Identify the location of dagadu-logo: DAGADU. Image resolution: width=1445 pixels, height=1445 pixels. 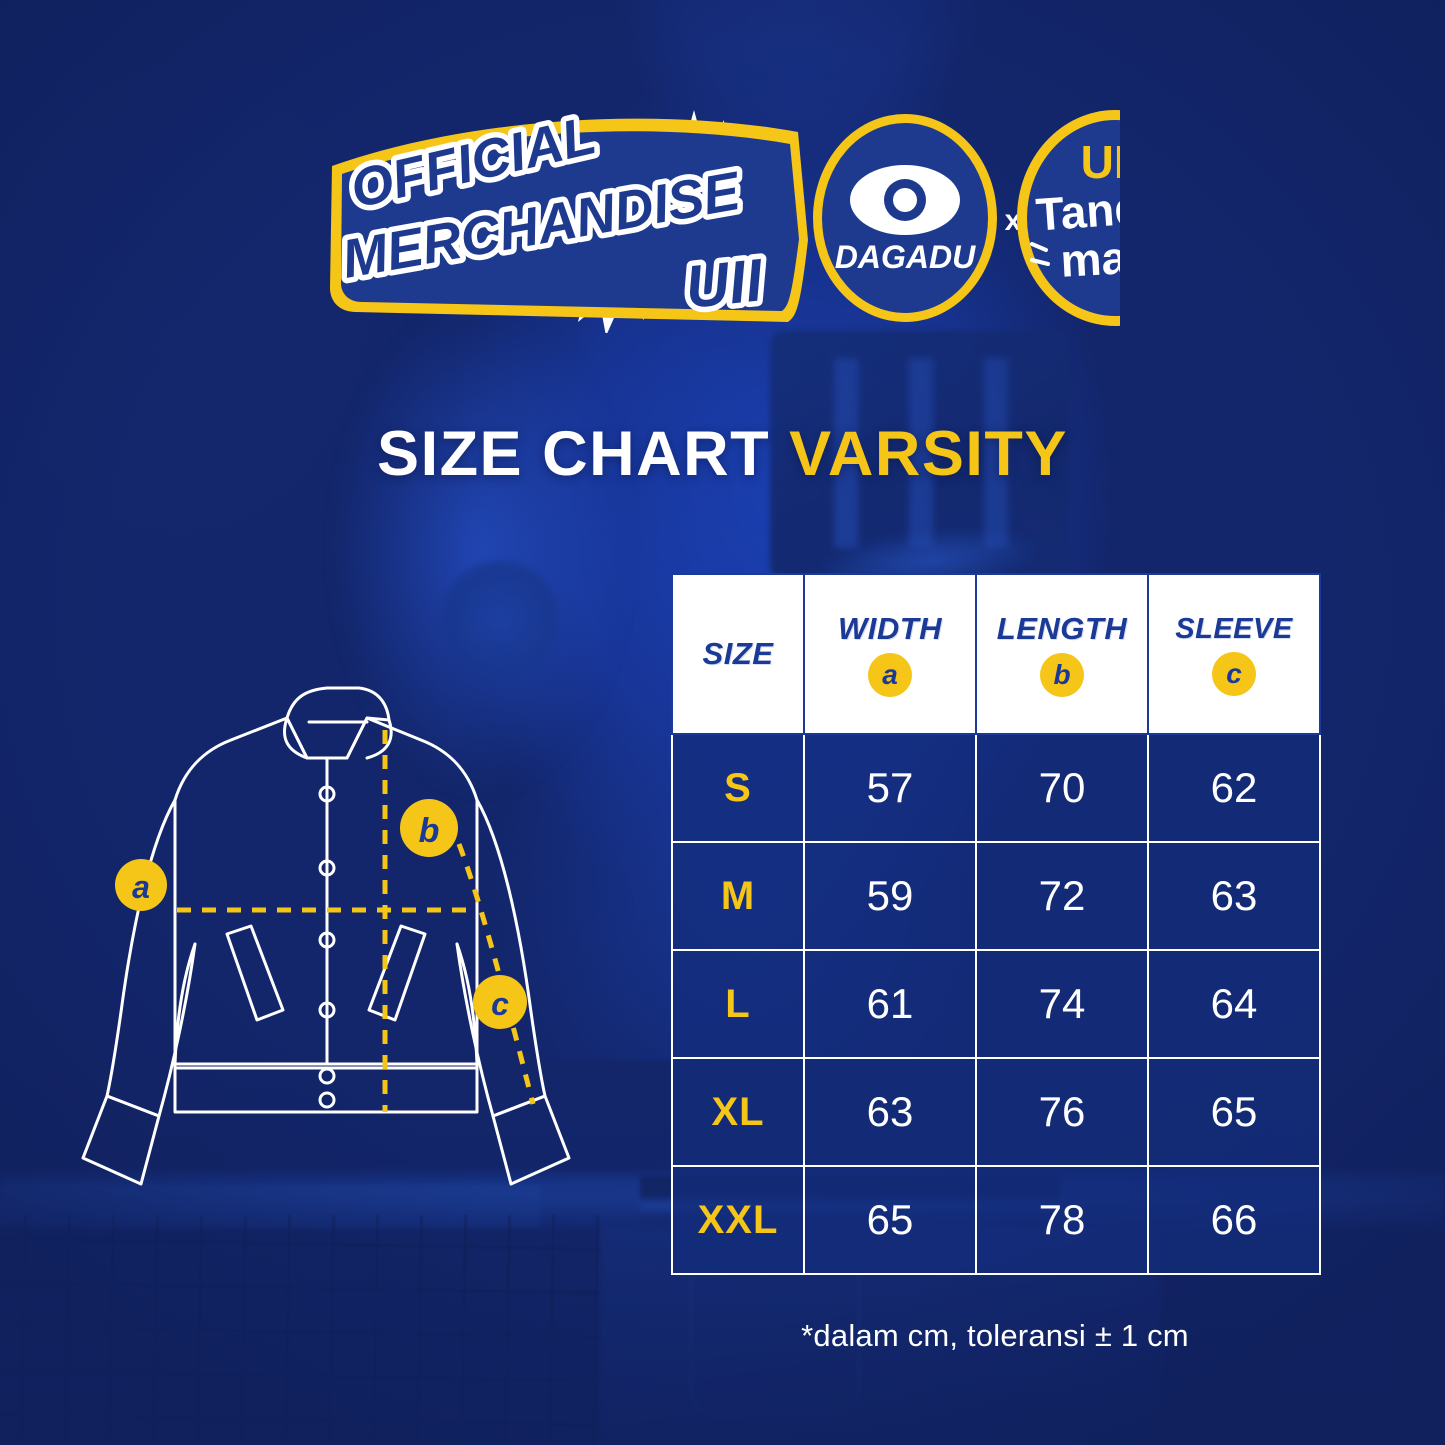
(905, 218).